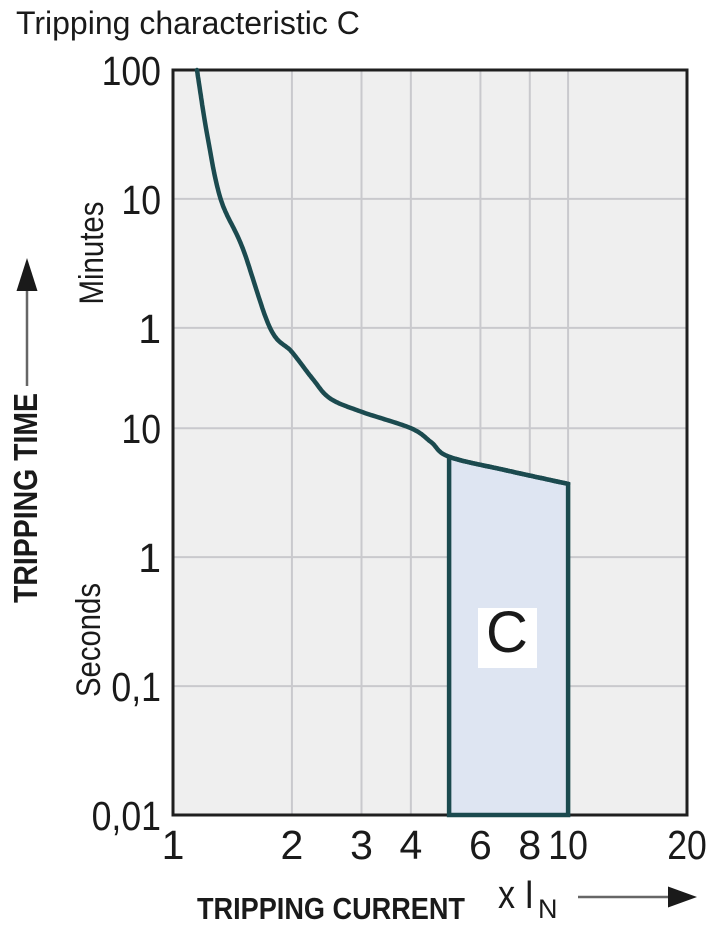 This screenshot has height=928, width=720. Describe the element at coordinates (410, 845) in the screenshot. I see `x-tick-label: 4` at that location.